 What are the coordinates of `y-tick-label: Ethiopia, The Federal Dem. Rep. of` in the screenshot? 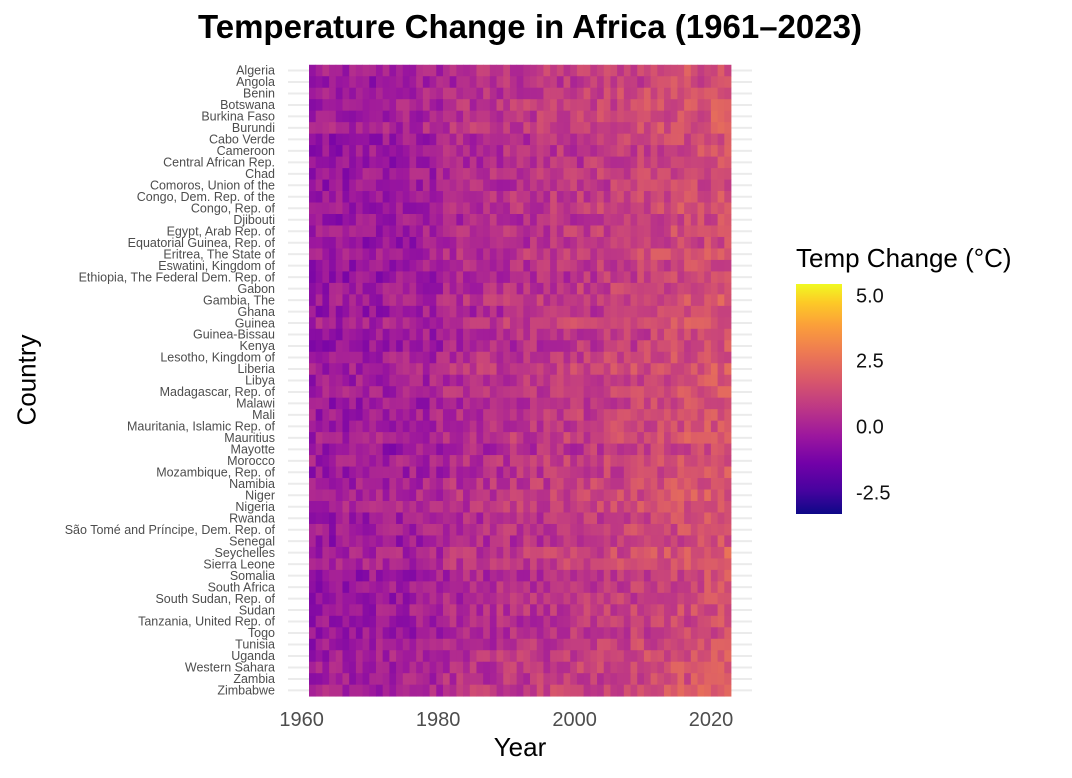 It's located at (177, 277).